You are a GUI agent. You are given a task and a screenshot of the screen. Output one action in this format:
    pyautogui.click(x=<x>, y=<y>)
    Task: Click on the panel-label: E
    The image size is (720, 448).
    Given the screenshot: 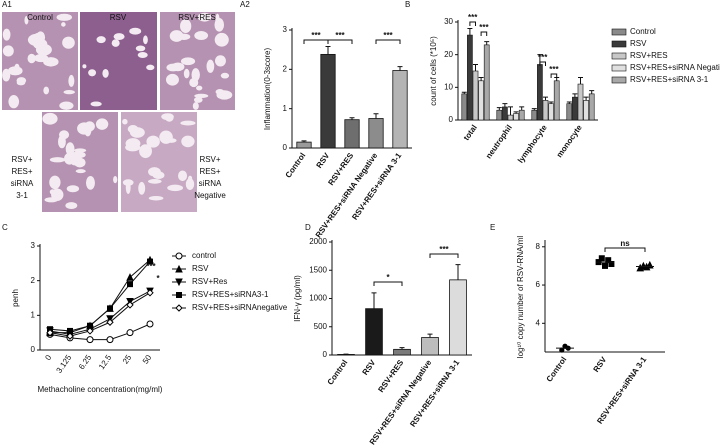 What is the action you would take?
    pyautogui.click(x=492, y=227)
    